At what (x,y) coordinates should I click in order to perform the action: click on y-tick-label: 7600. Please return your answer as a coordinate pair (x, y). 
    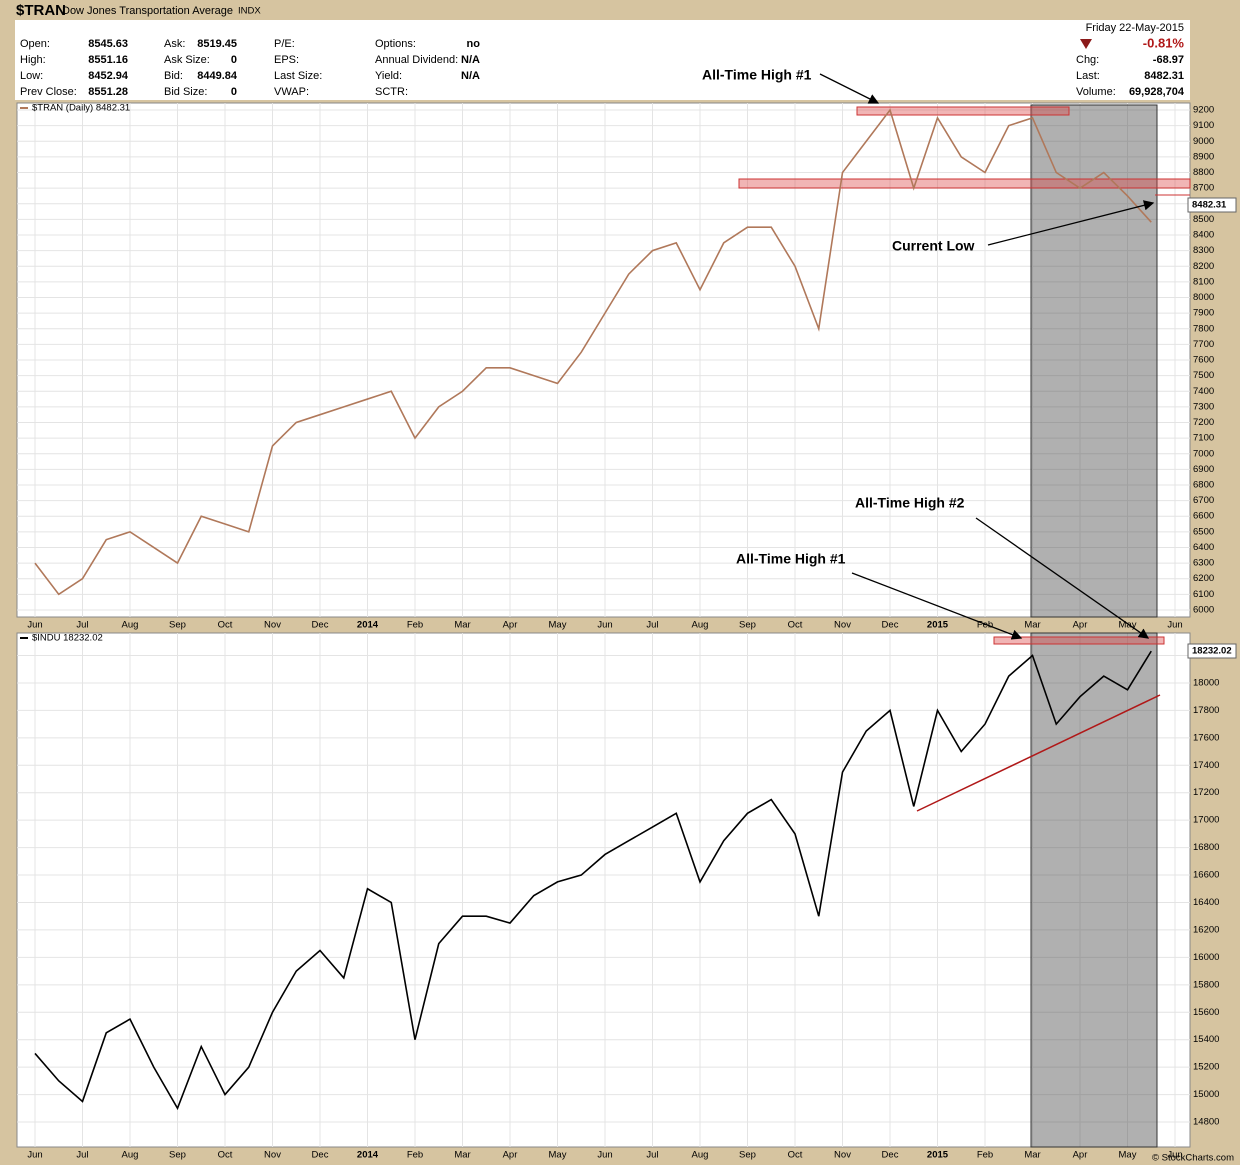
    Looking at the image, I should click on (1203, 360).